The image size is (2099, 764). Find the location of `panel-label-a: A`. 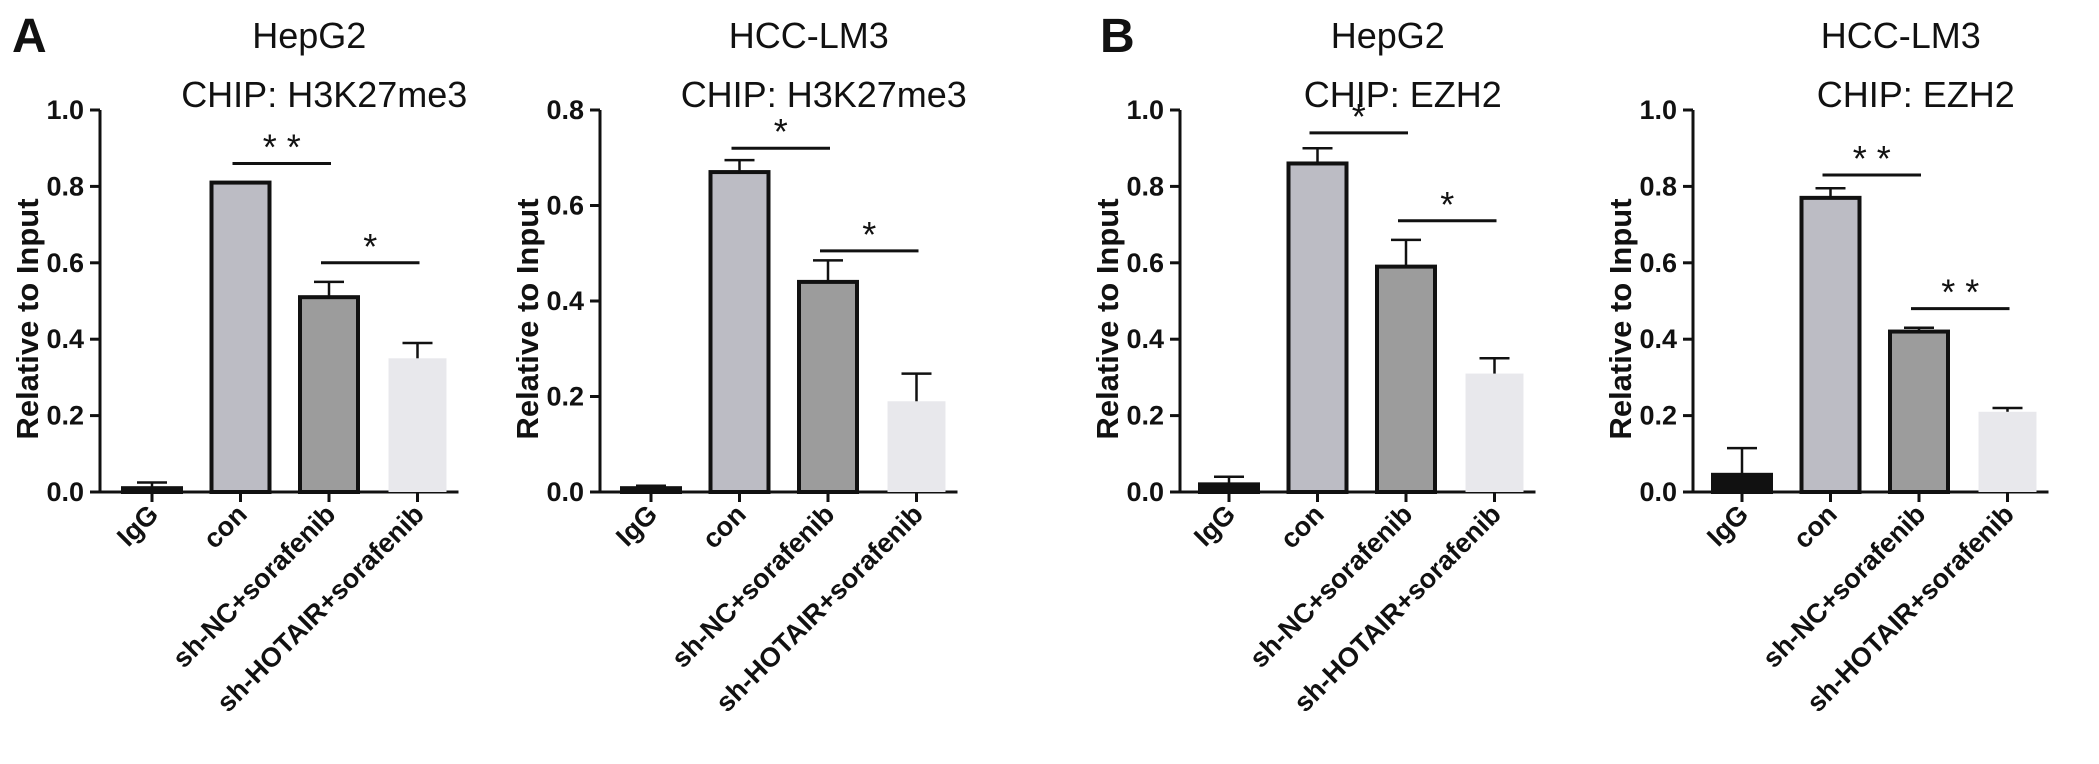

panel-label-a: A is located at coordinates (29, 36).